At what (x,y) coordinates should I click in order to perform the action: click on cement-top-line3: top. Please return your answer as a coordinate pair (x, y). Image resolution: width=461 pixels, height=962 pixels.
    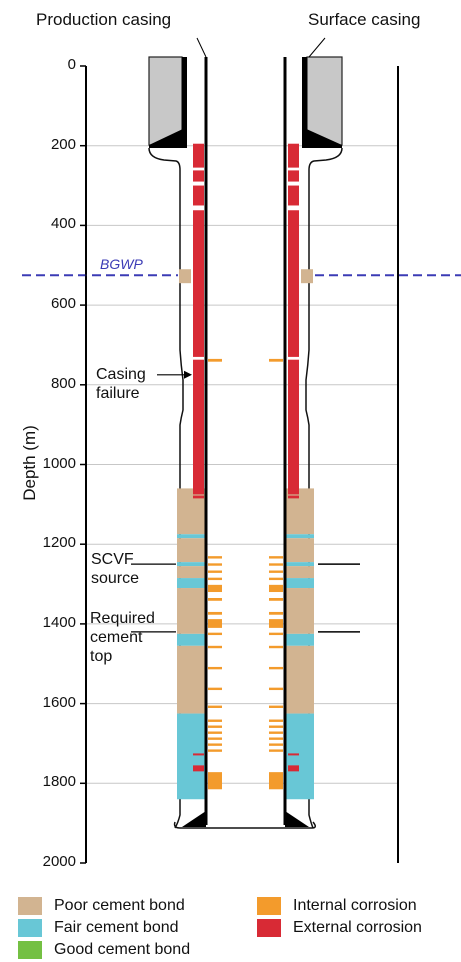
    Looking at the image, I should click on (101, 656).